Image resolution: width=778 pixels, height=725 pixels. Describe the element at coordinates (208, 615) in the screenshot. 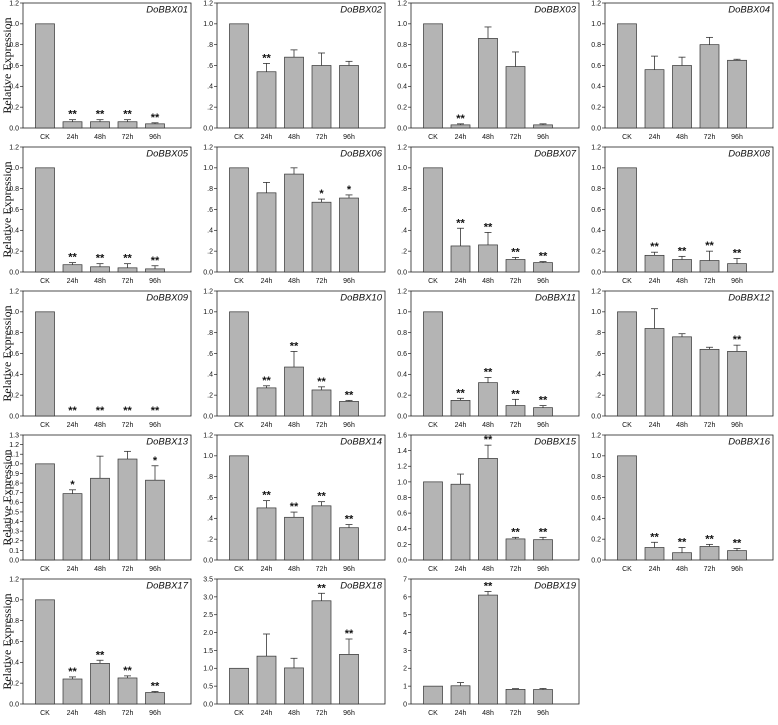

I see `y-tick-label: 2.5` at that location.